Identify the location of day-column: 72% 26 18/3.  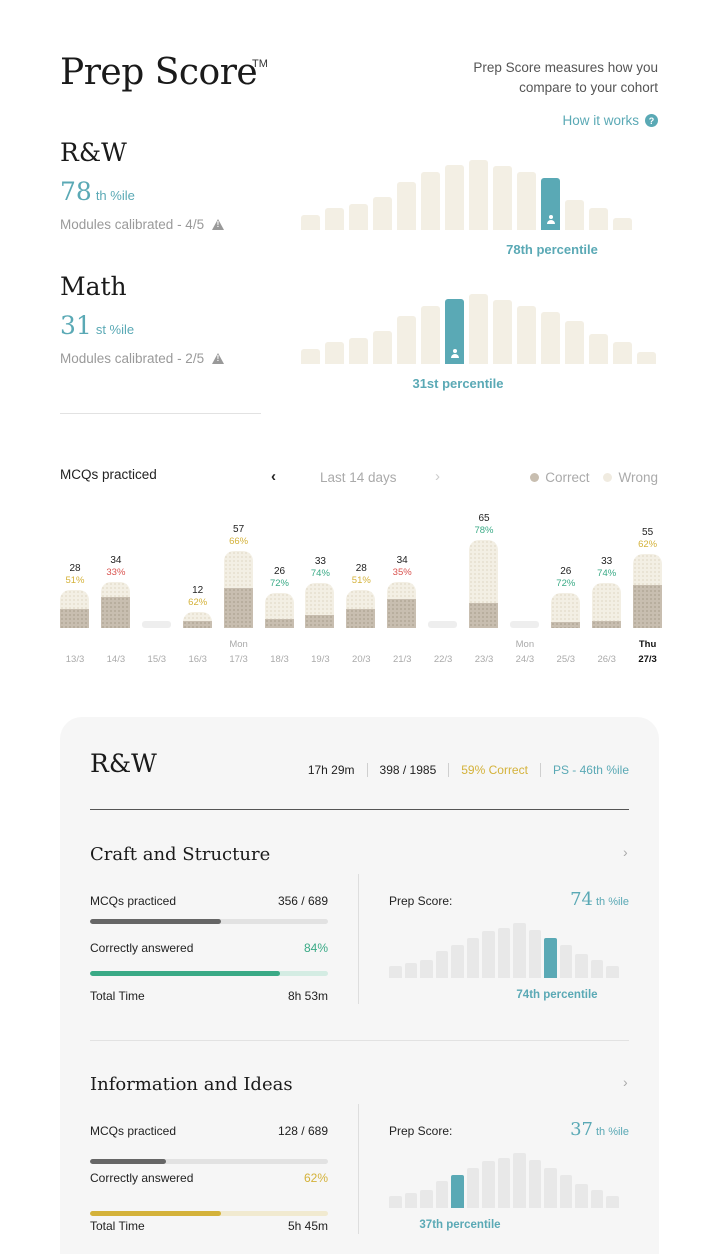
(279, 585).